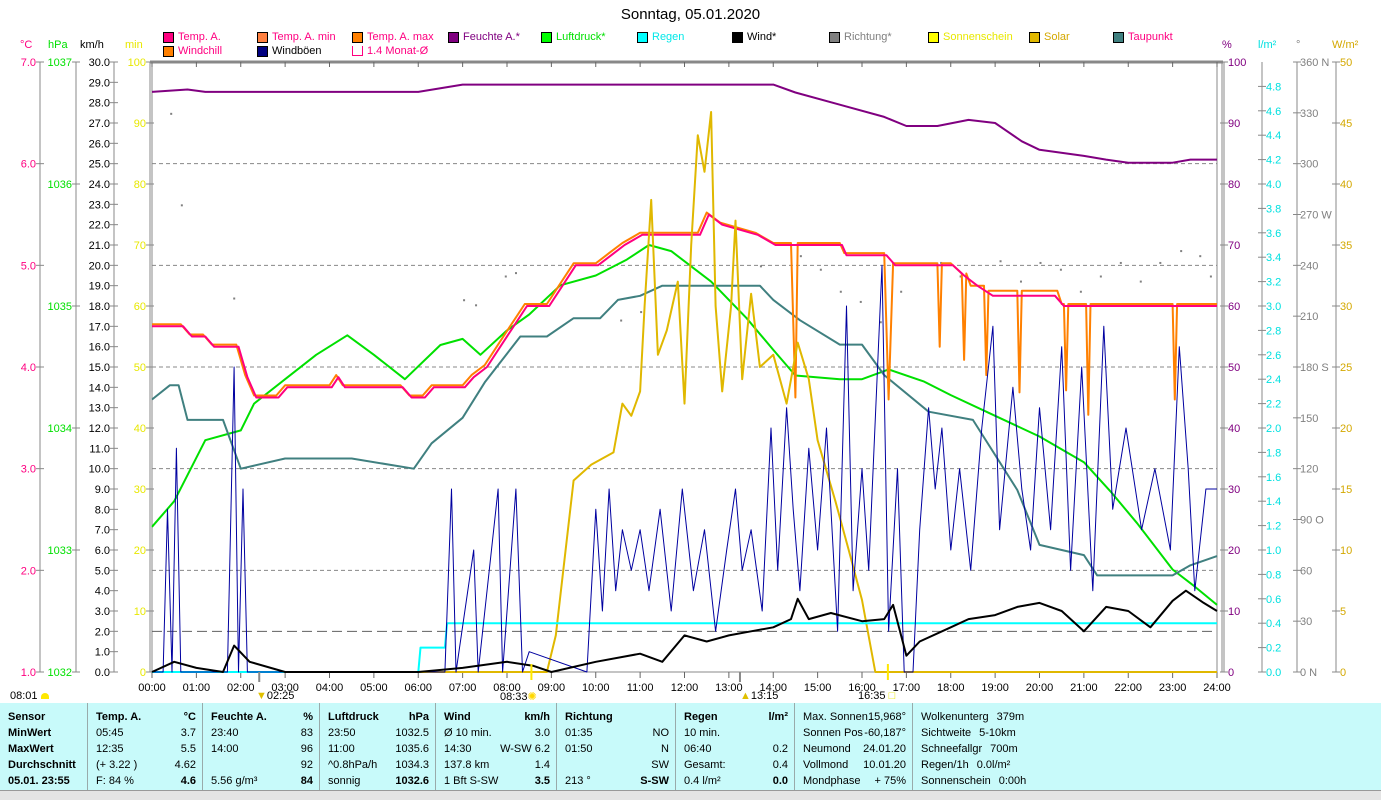  I want to click on y-tick-label-c: 7.0, so click(28, 63).